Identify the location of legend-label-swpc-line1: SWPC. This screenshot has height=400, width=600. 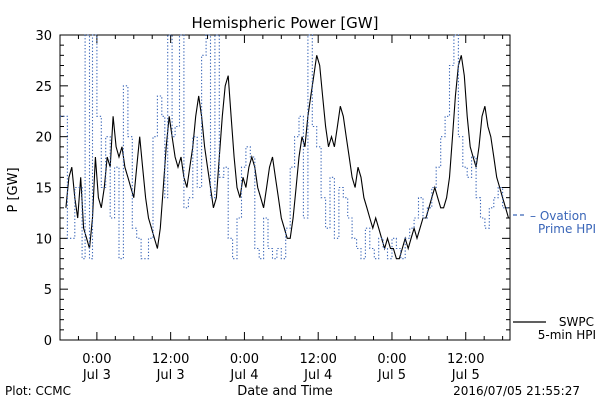
(576, 322).